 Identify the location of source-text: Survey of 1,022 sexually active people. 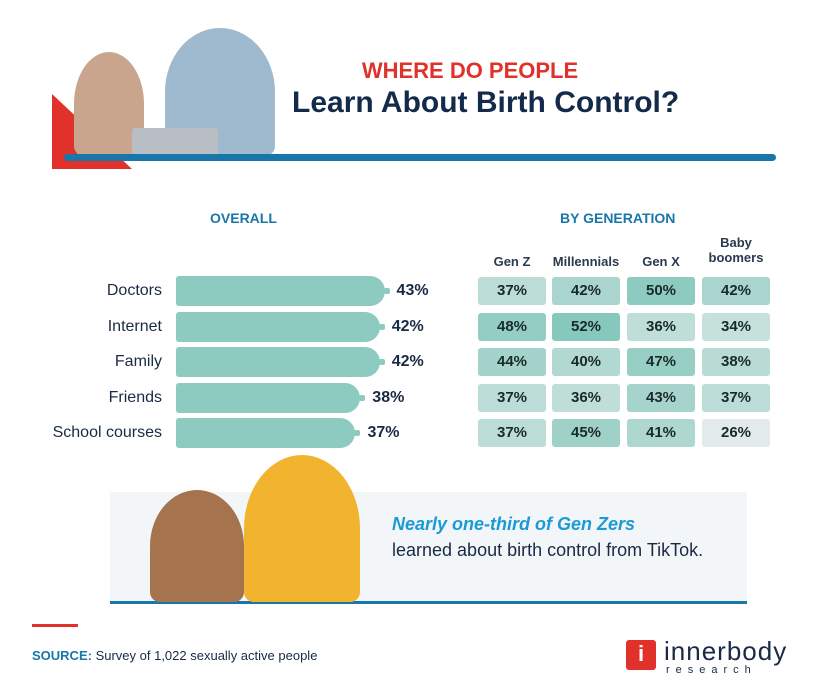
(204, 655).